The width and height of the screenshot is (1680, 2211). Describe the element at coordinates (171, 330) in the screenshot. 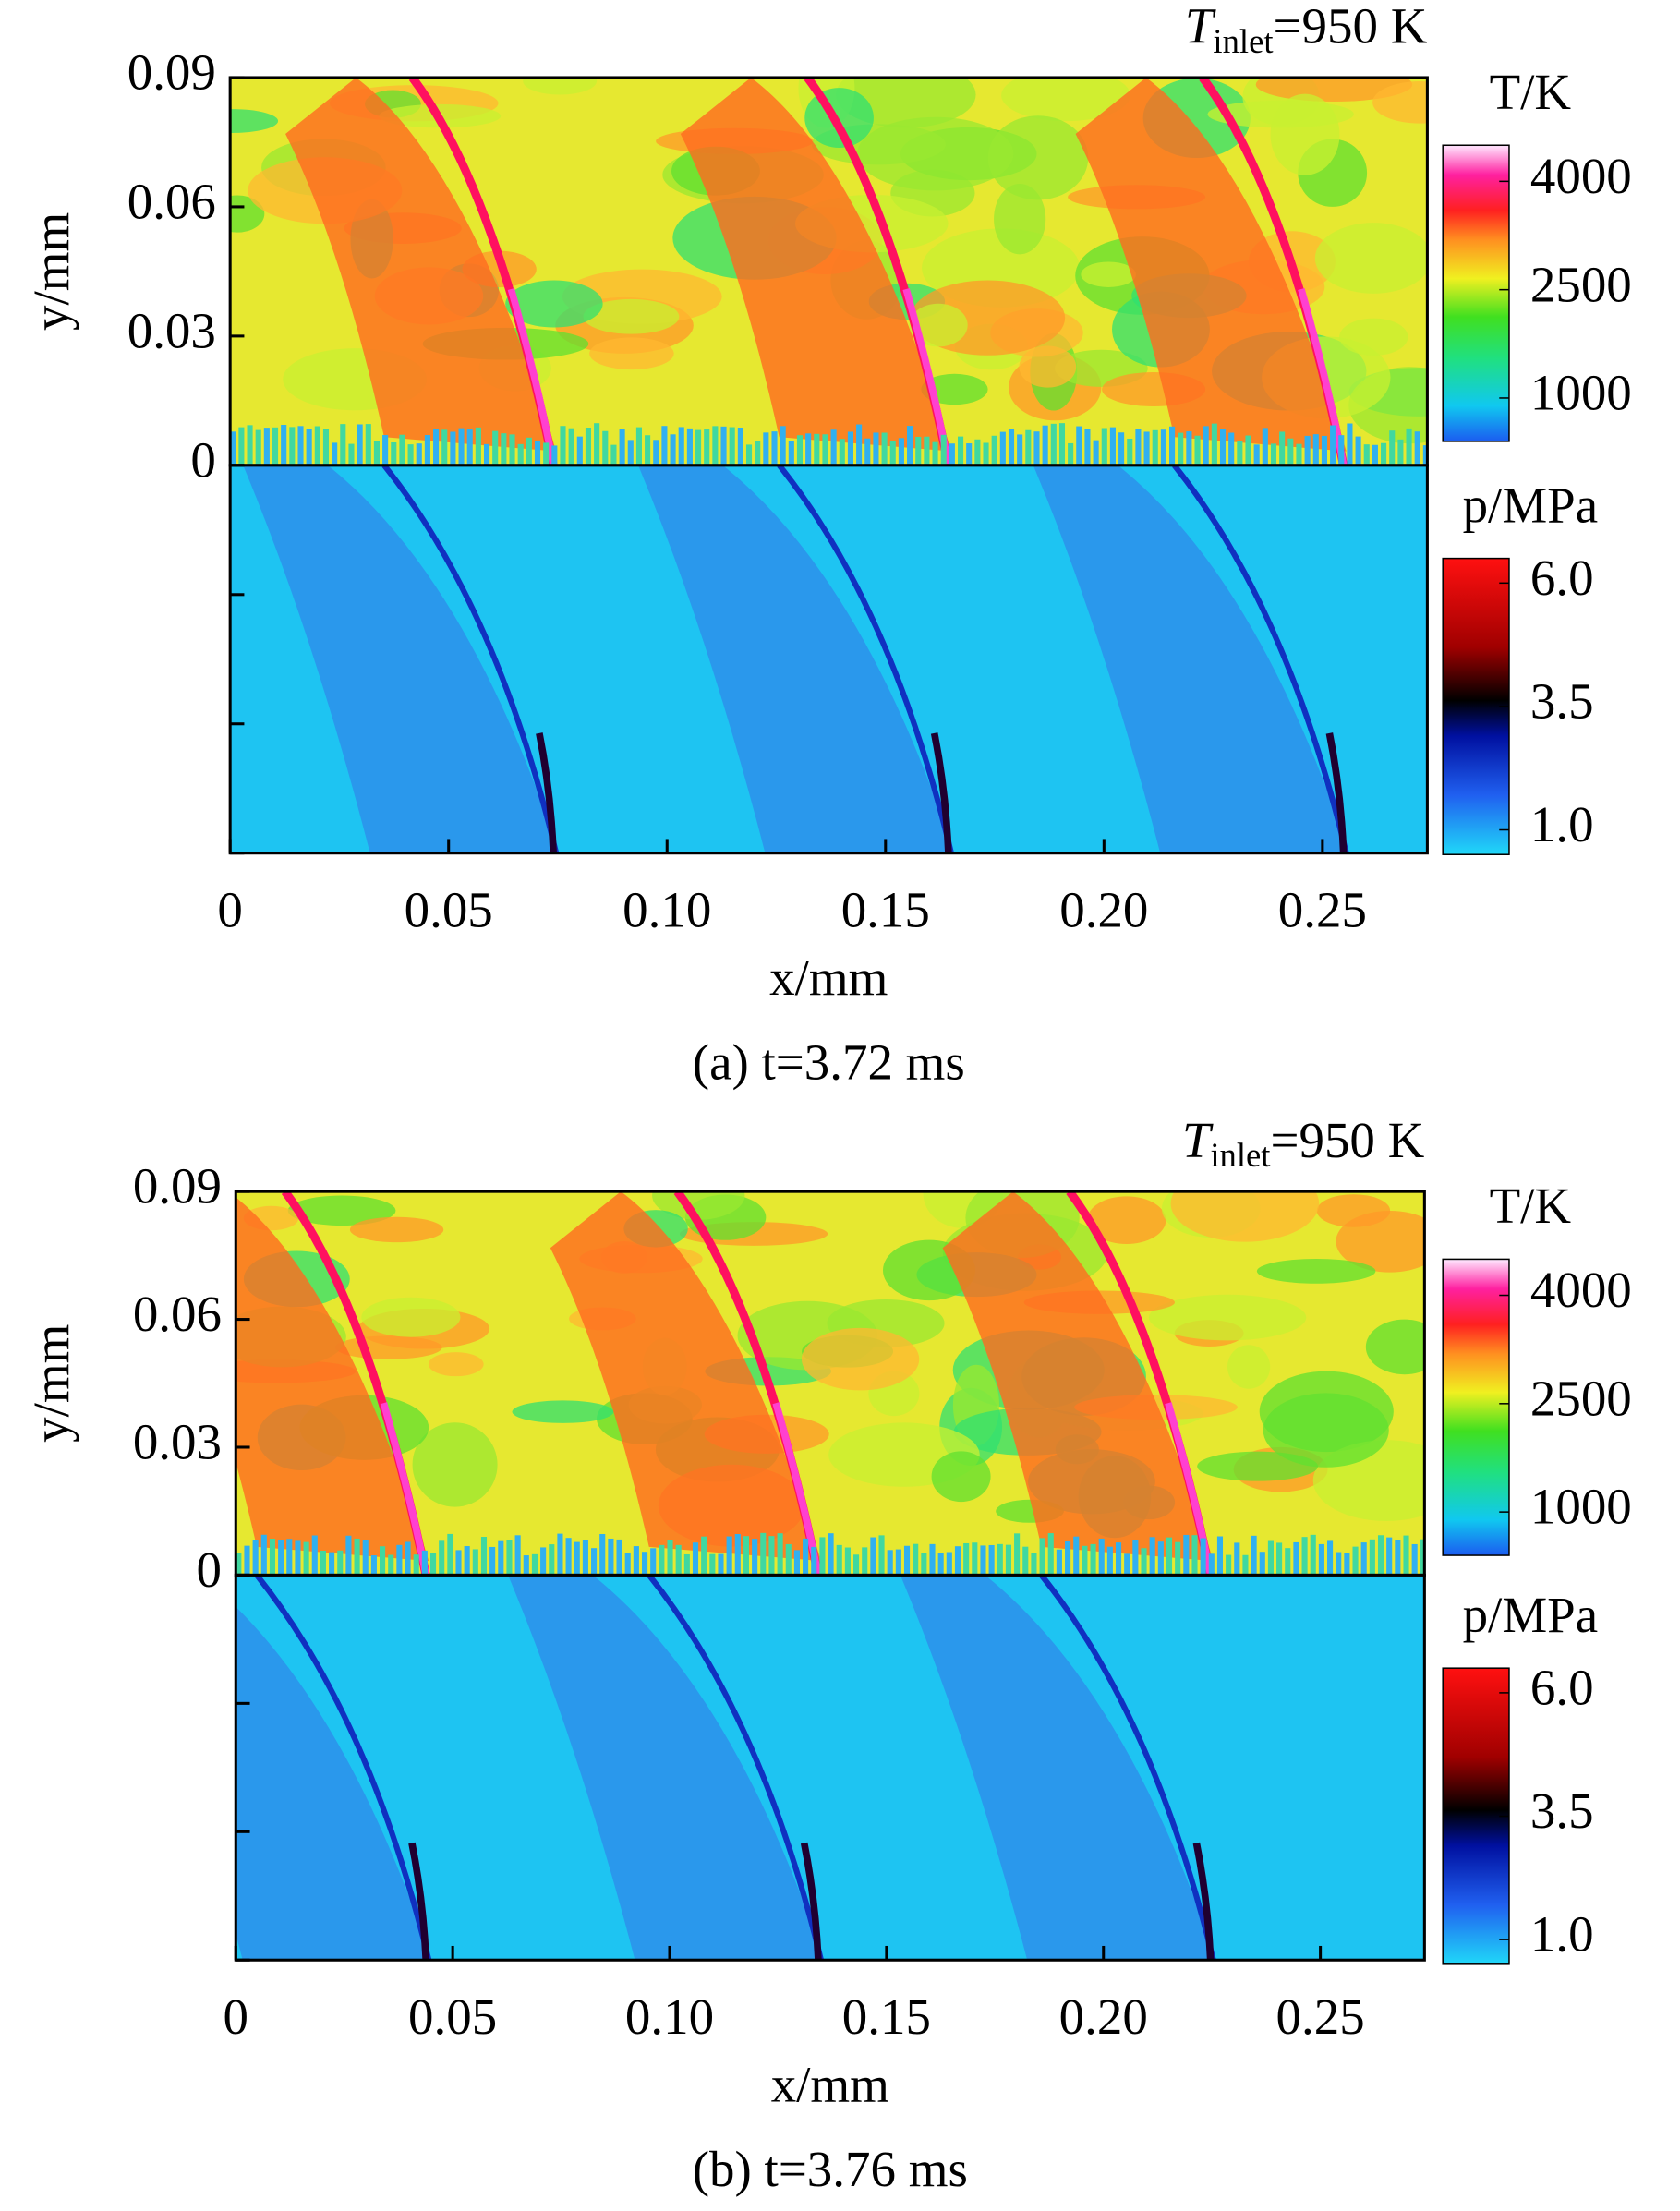

I see `y-tick-label: 0.03` at that location.